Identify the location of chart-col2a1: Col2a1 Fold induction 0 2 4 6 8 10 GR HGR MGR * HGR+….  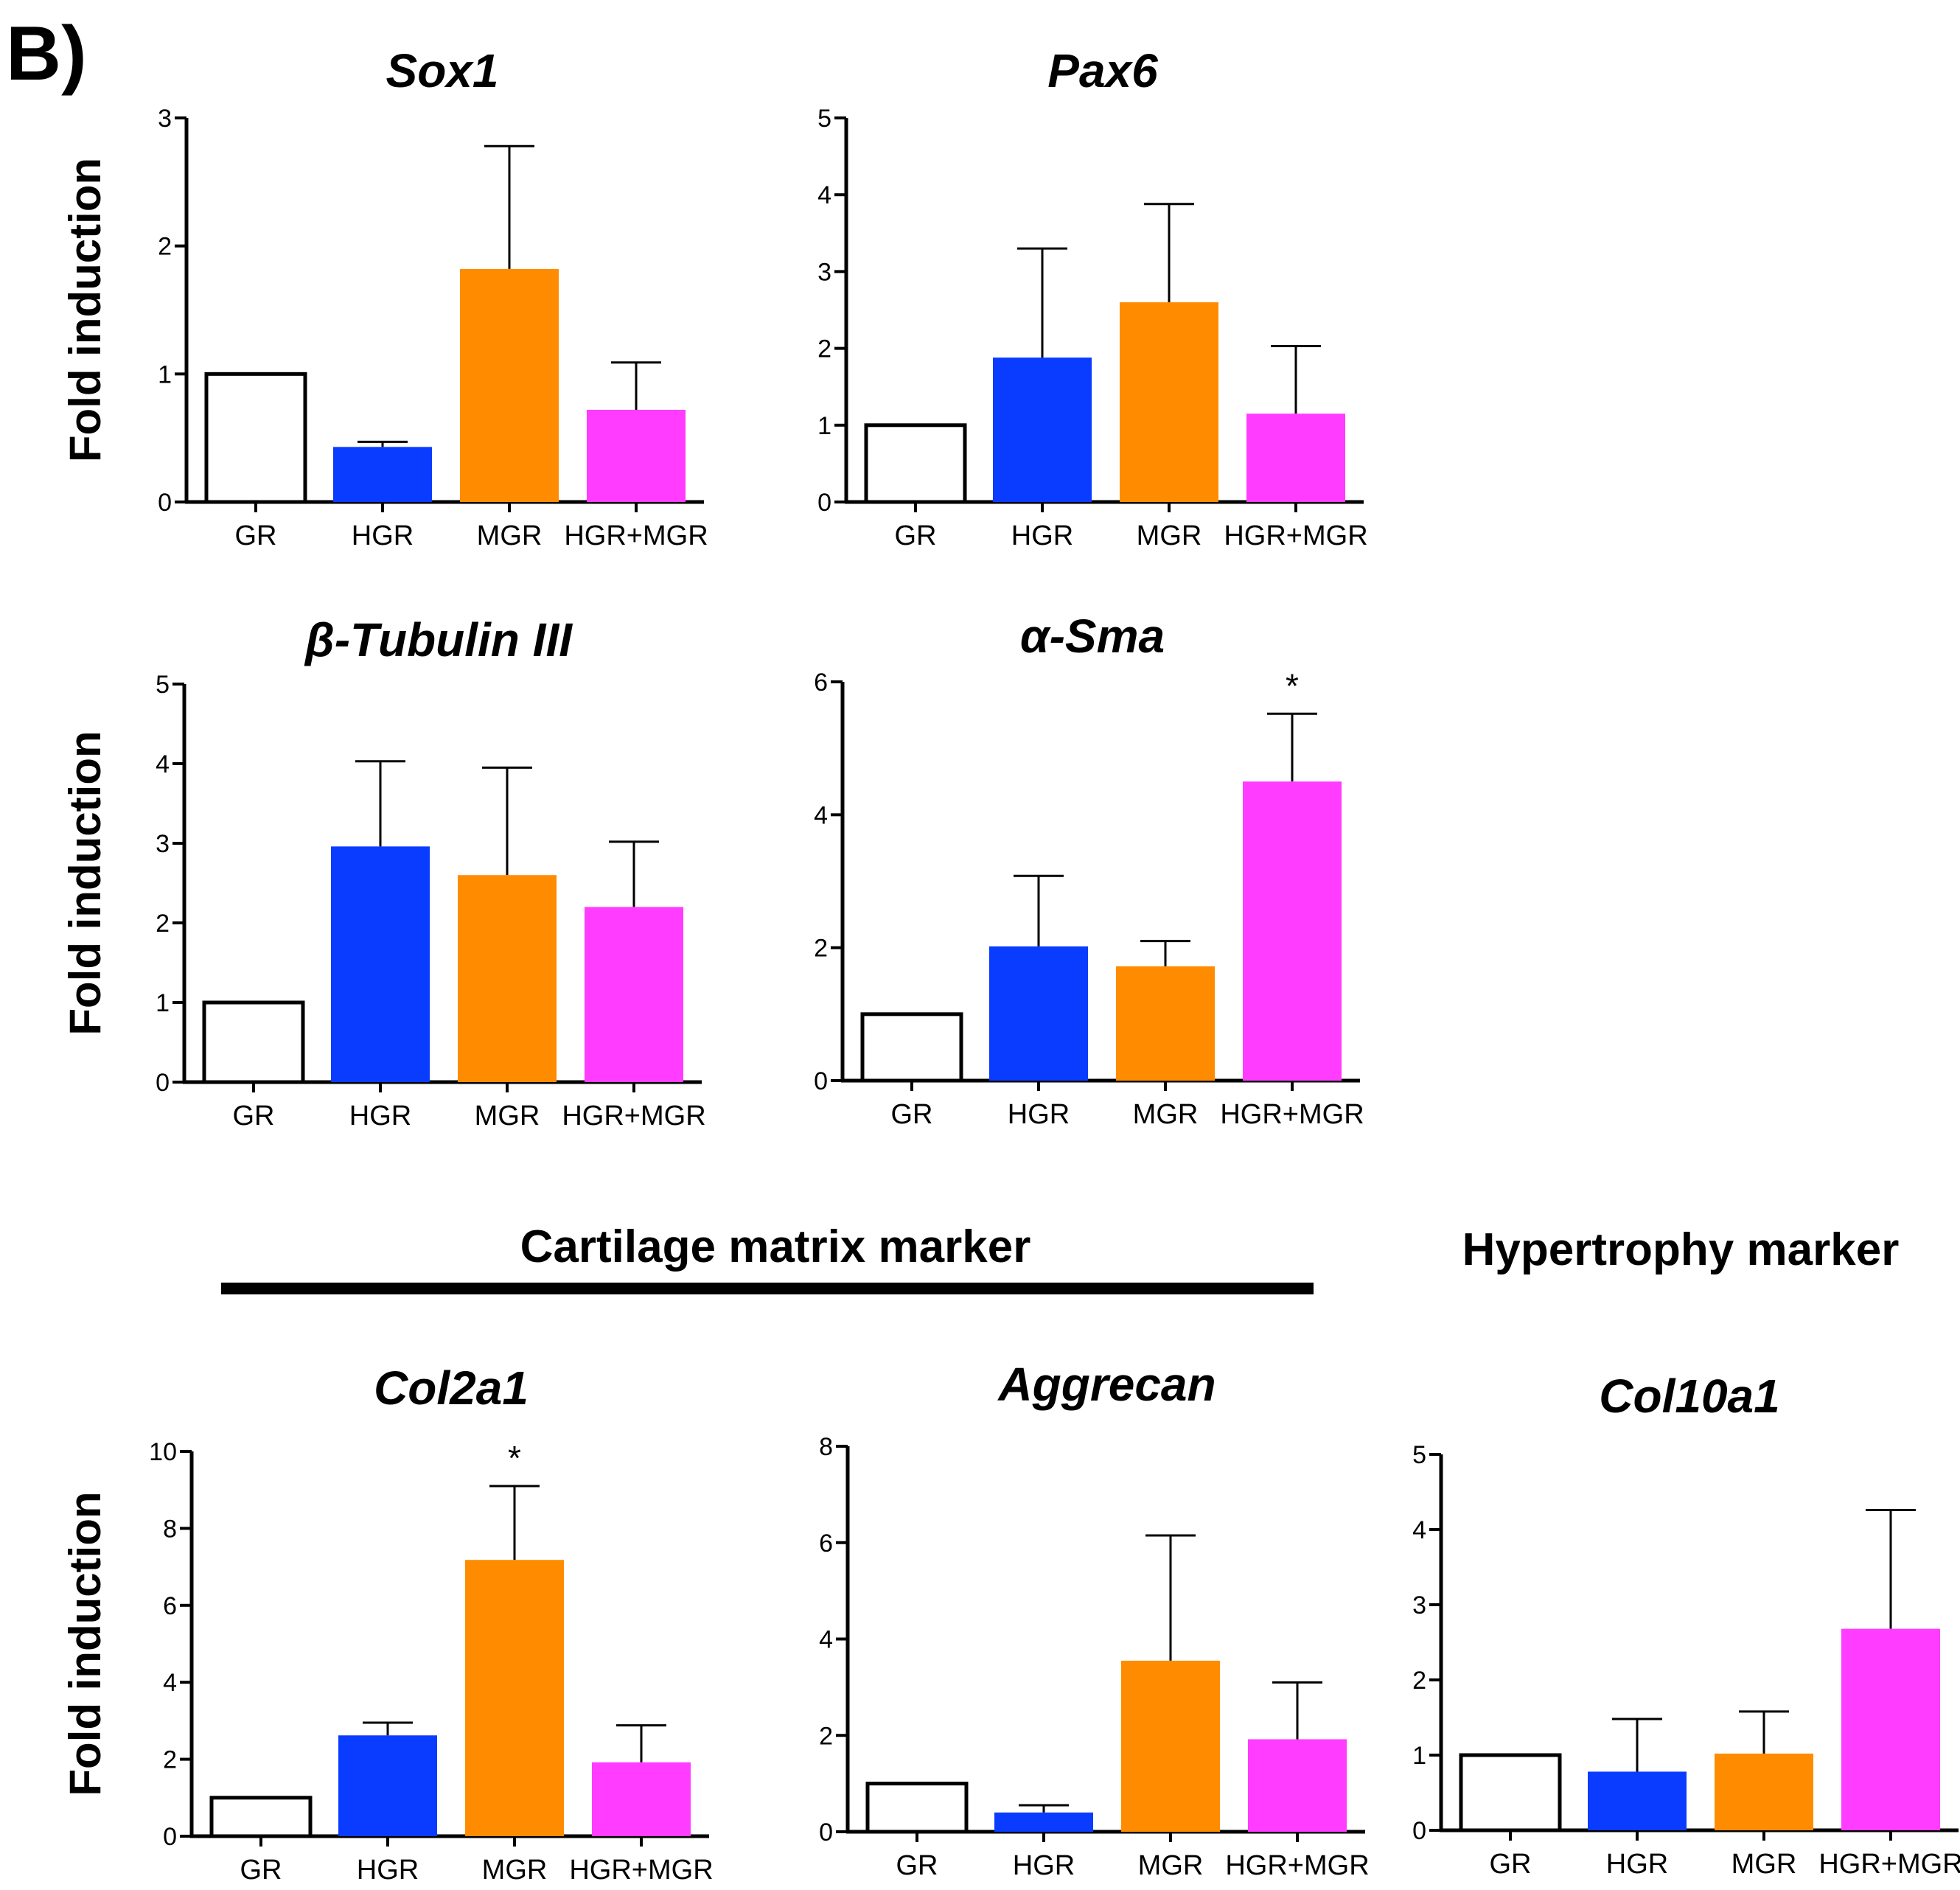
(387, 1623).